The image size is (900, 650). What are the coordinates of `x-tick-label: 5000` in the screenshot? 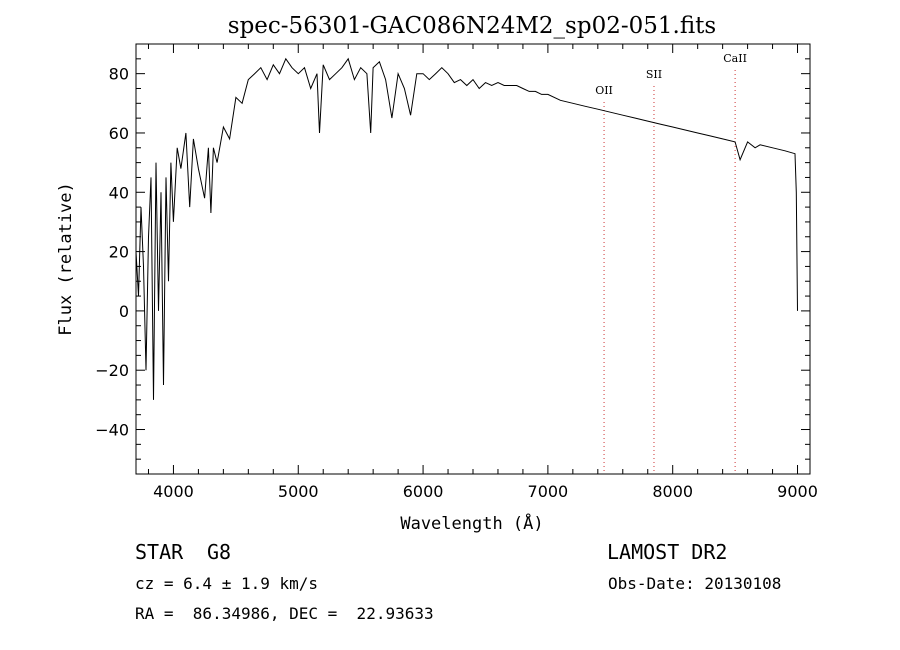 It's located at (298, 491).